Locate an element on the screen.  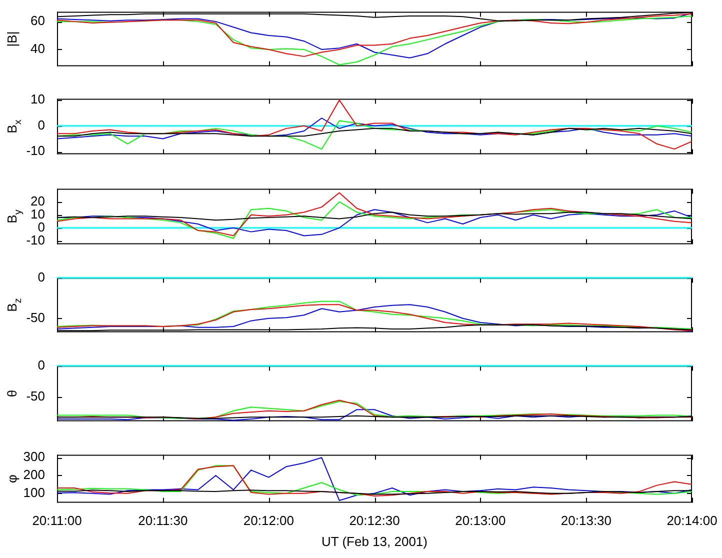
x-axis-title: UT (Feb 13, 2001) is located at coordinates (375, 541).